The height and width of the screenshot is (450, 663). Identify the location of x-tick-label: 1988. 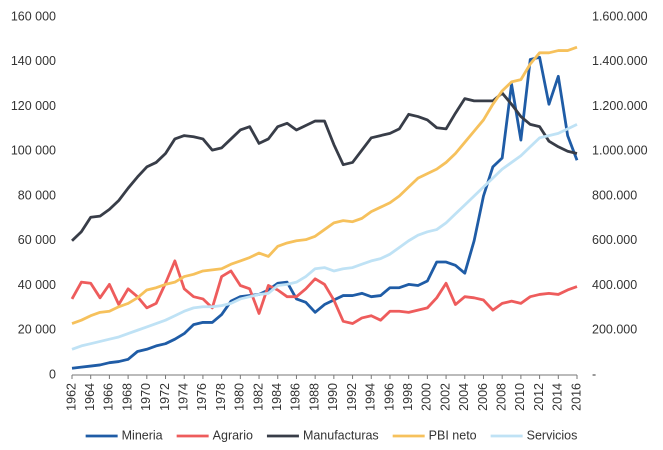
(314, 397).